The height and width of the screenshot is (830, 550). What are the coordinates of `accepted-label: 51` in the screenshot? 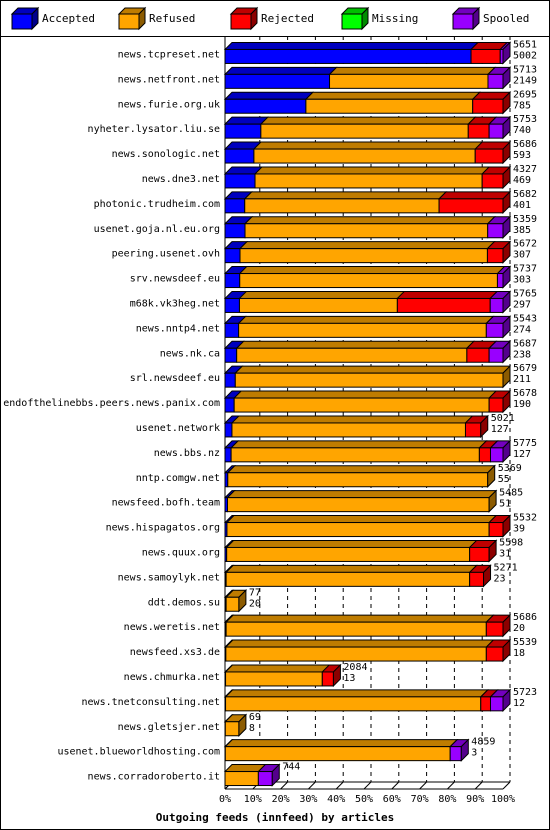 It's located at (505, 504).